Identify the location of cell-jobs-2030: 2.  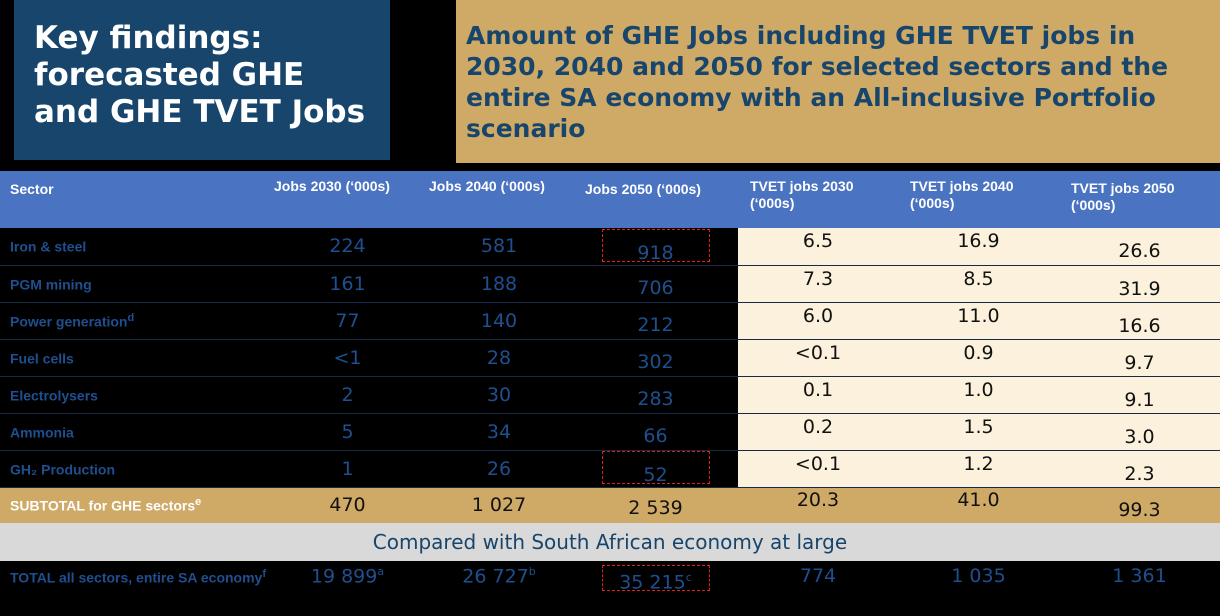
(347, 395).